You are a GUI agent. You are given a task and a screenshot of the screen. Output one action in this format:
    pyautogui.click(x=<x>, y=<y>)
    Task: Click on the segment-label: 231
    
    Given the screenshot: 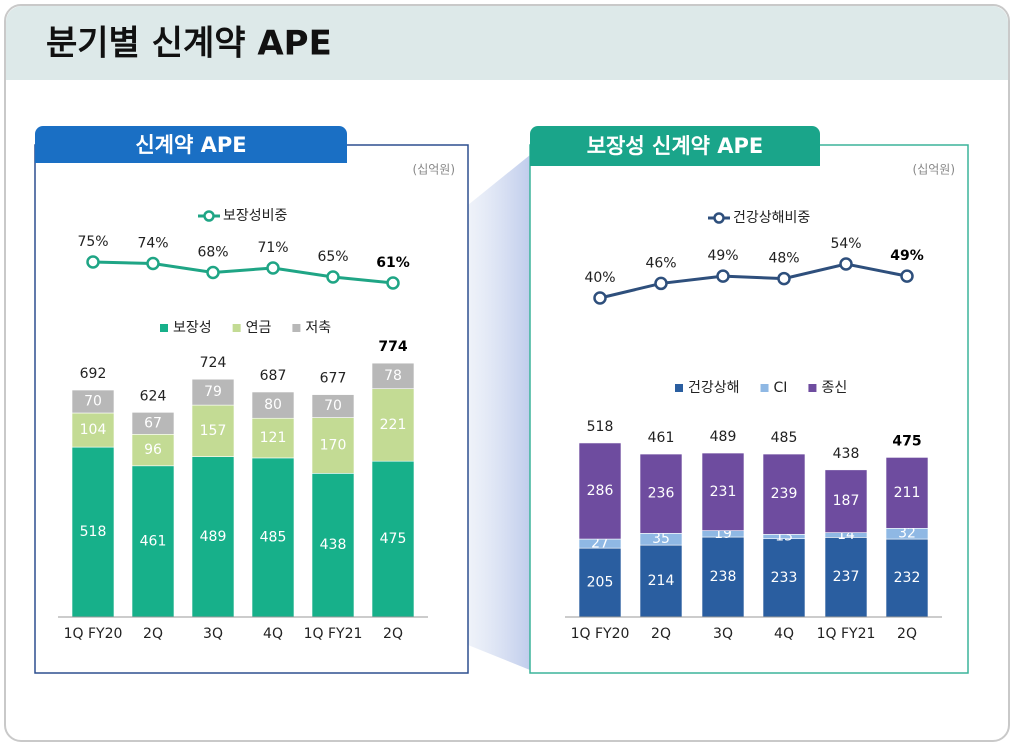 What is the action you would take?
    pyautogui.click(x=723, y=492)
    